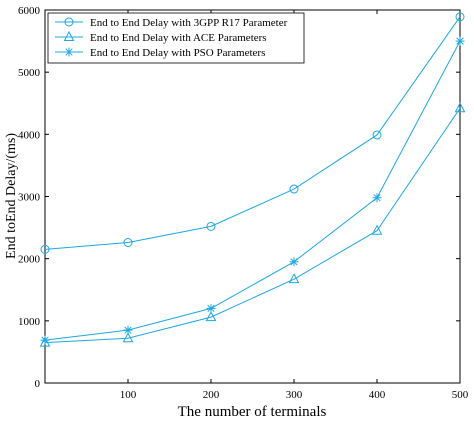 This screenshot has height=422, width=474. Describe the element at coordinates (294, 395) in the screenshot. I see `x-tick-label: 300` at that location.